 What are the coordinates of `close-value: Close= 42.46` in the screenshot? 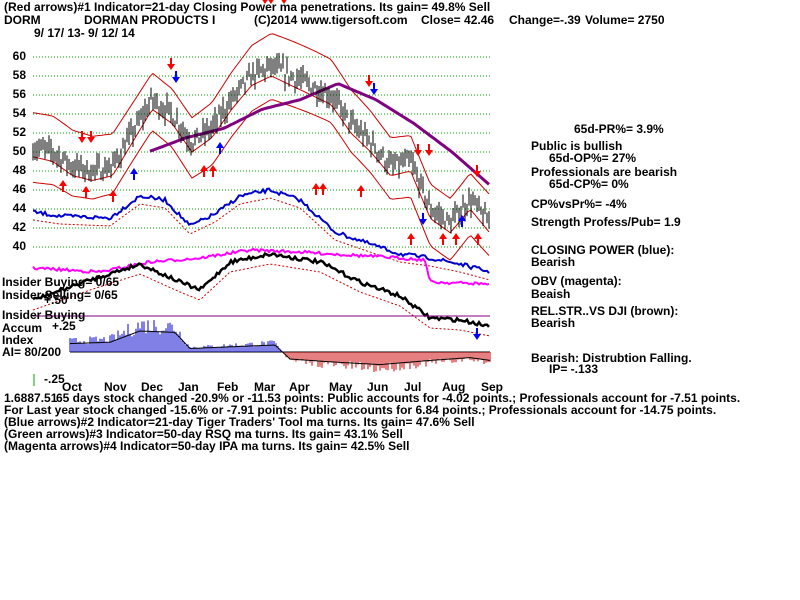 It's located at (458, 20).